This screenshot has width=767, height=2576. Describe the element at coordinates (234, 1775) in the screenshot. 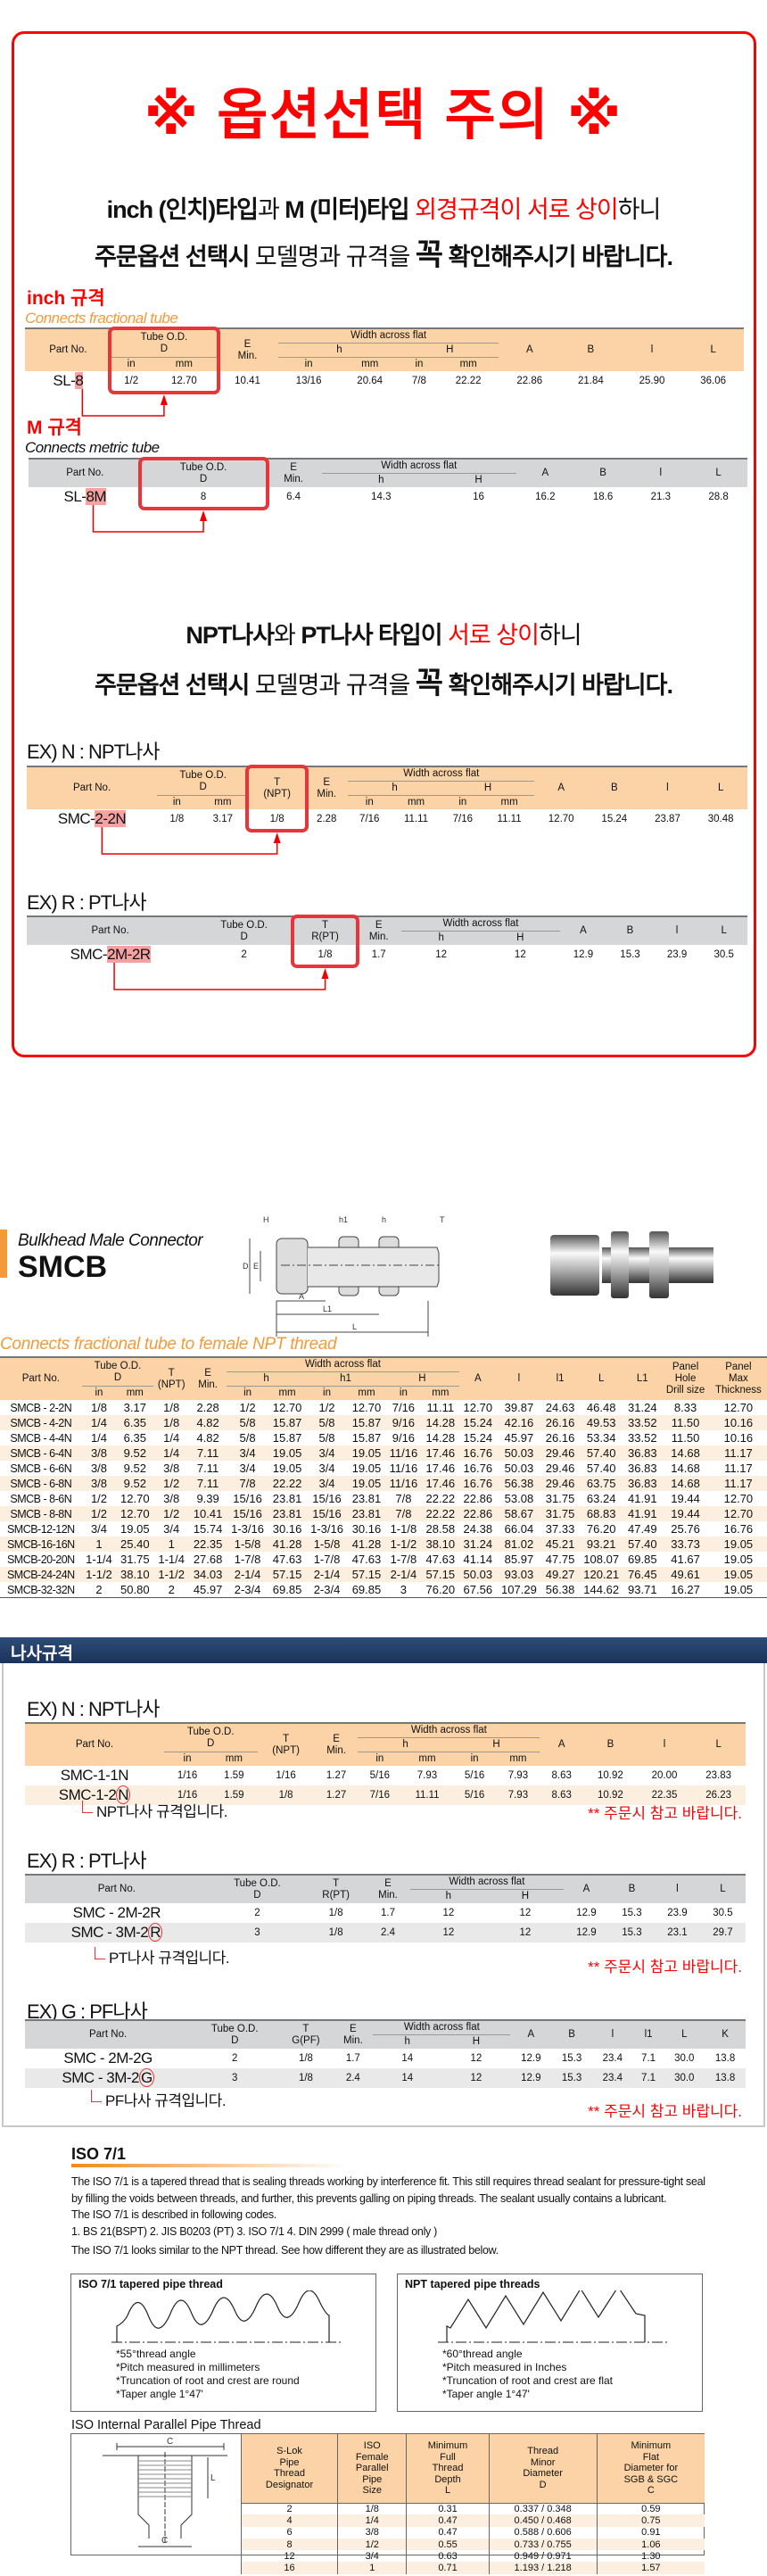

I see `table-cell: 1.59` at that location.